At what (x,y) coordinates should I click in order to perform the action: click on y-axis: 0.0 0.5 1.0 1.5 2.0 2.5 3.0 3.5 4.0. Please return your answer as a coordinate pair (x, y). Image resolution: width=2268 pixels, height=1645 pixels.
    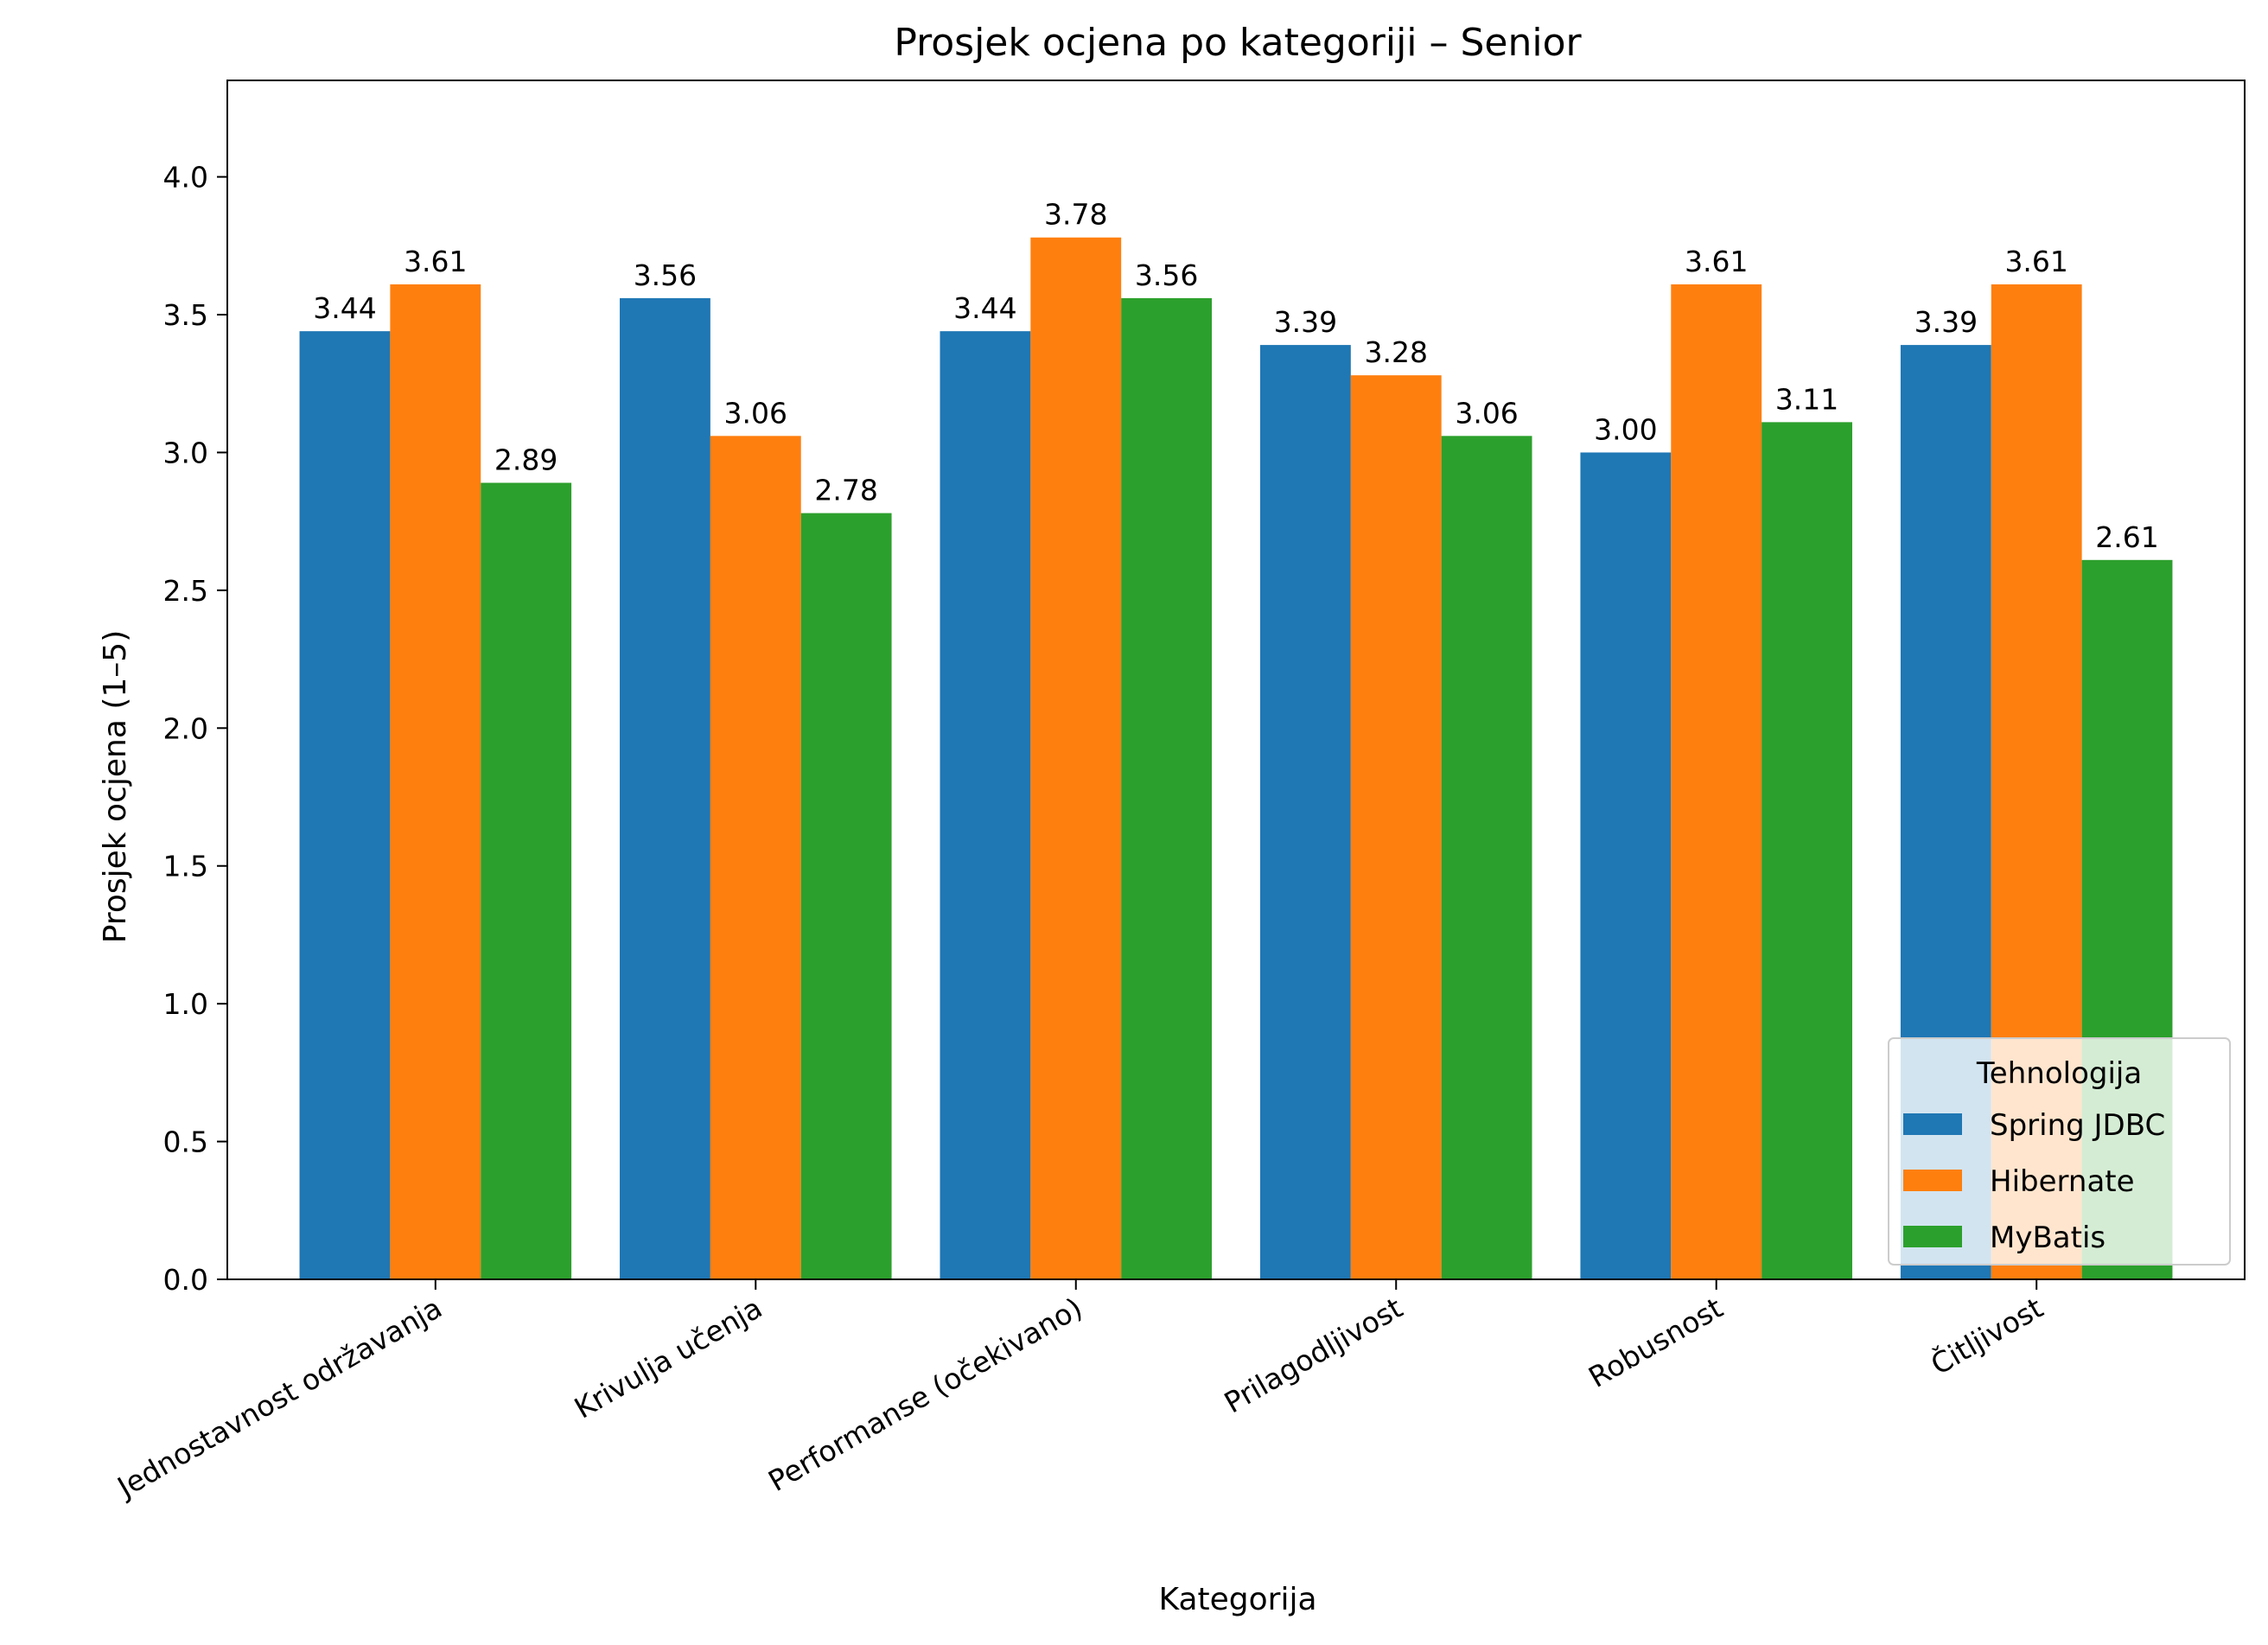
    Looking at the image, I should click on (195, 729).